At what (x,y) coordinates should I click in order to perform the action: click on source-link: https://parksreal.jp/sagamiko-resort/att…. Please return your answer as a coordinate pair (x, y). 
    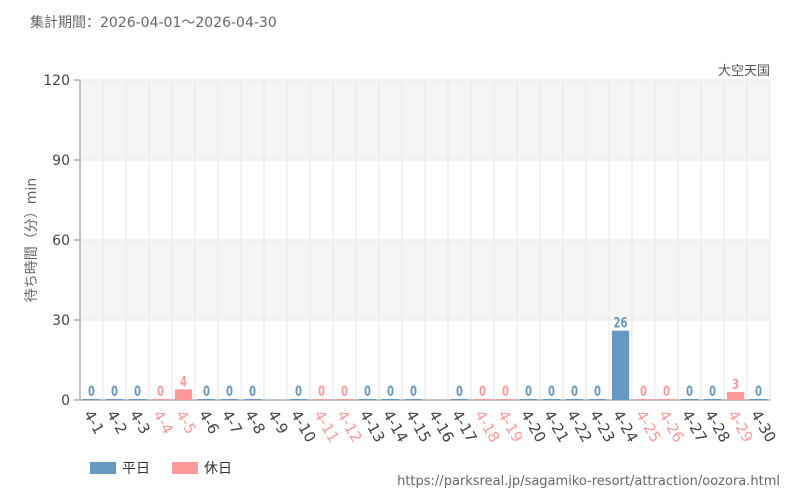
    Looking at the image, I should click on (588, 481).